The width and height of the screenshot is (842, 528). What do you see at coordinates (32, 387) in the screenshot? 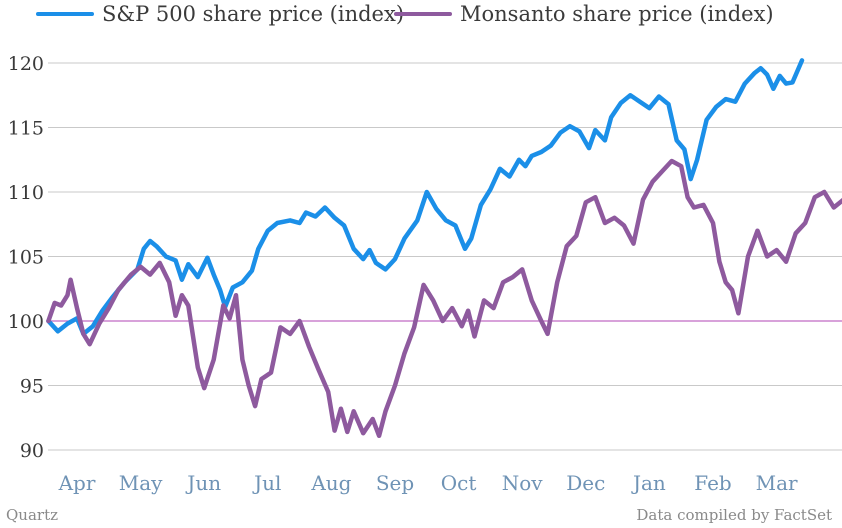
I see `y-tick-label-95: 95` at bounding box center [32, 387].